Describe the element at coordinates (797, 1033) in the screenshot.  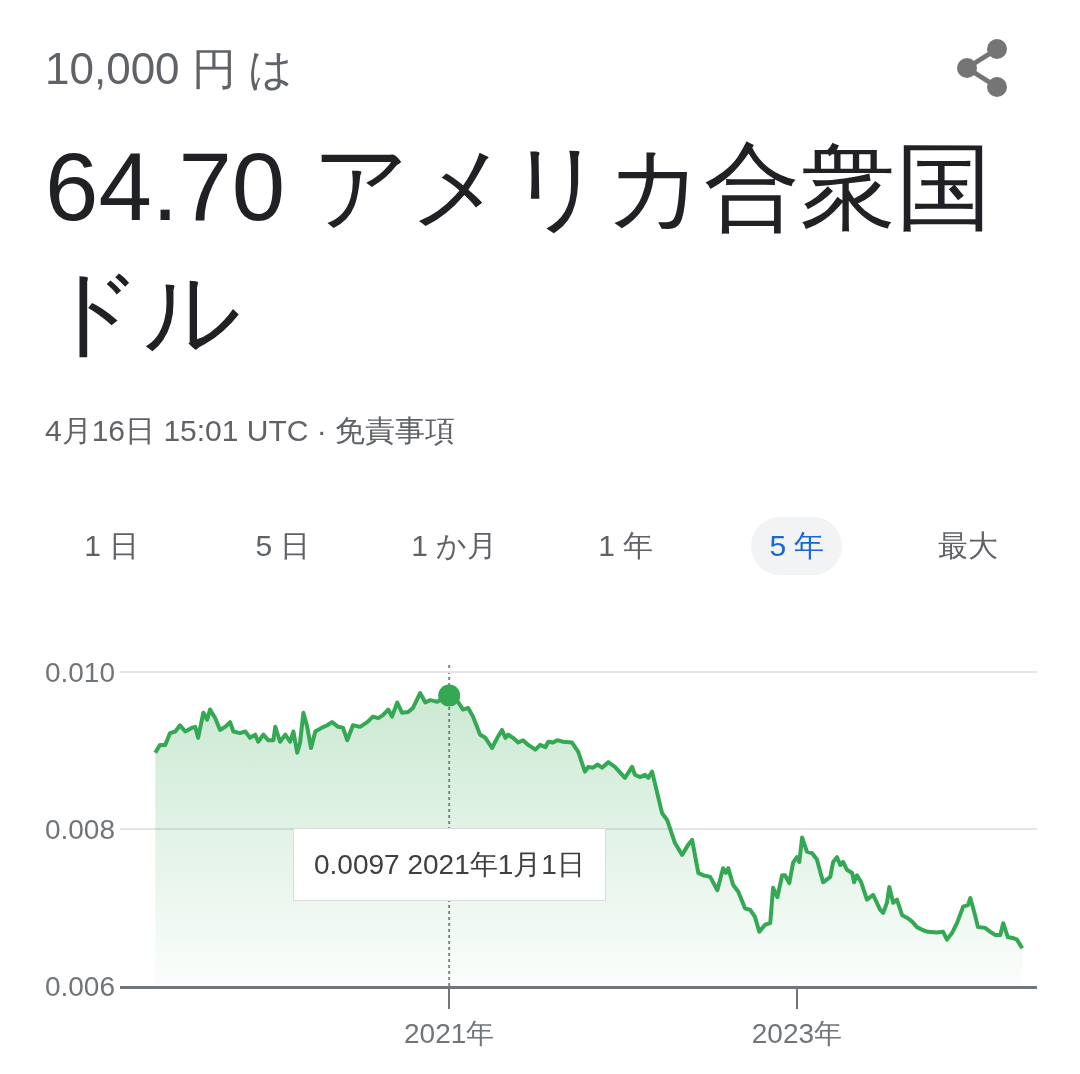
I see `x-tick-label: 2023年` at that location.